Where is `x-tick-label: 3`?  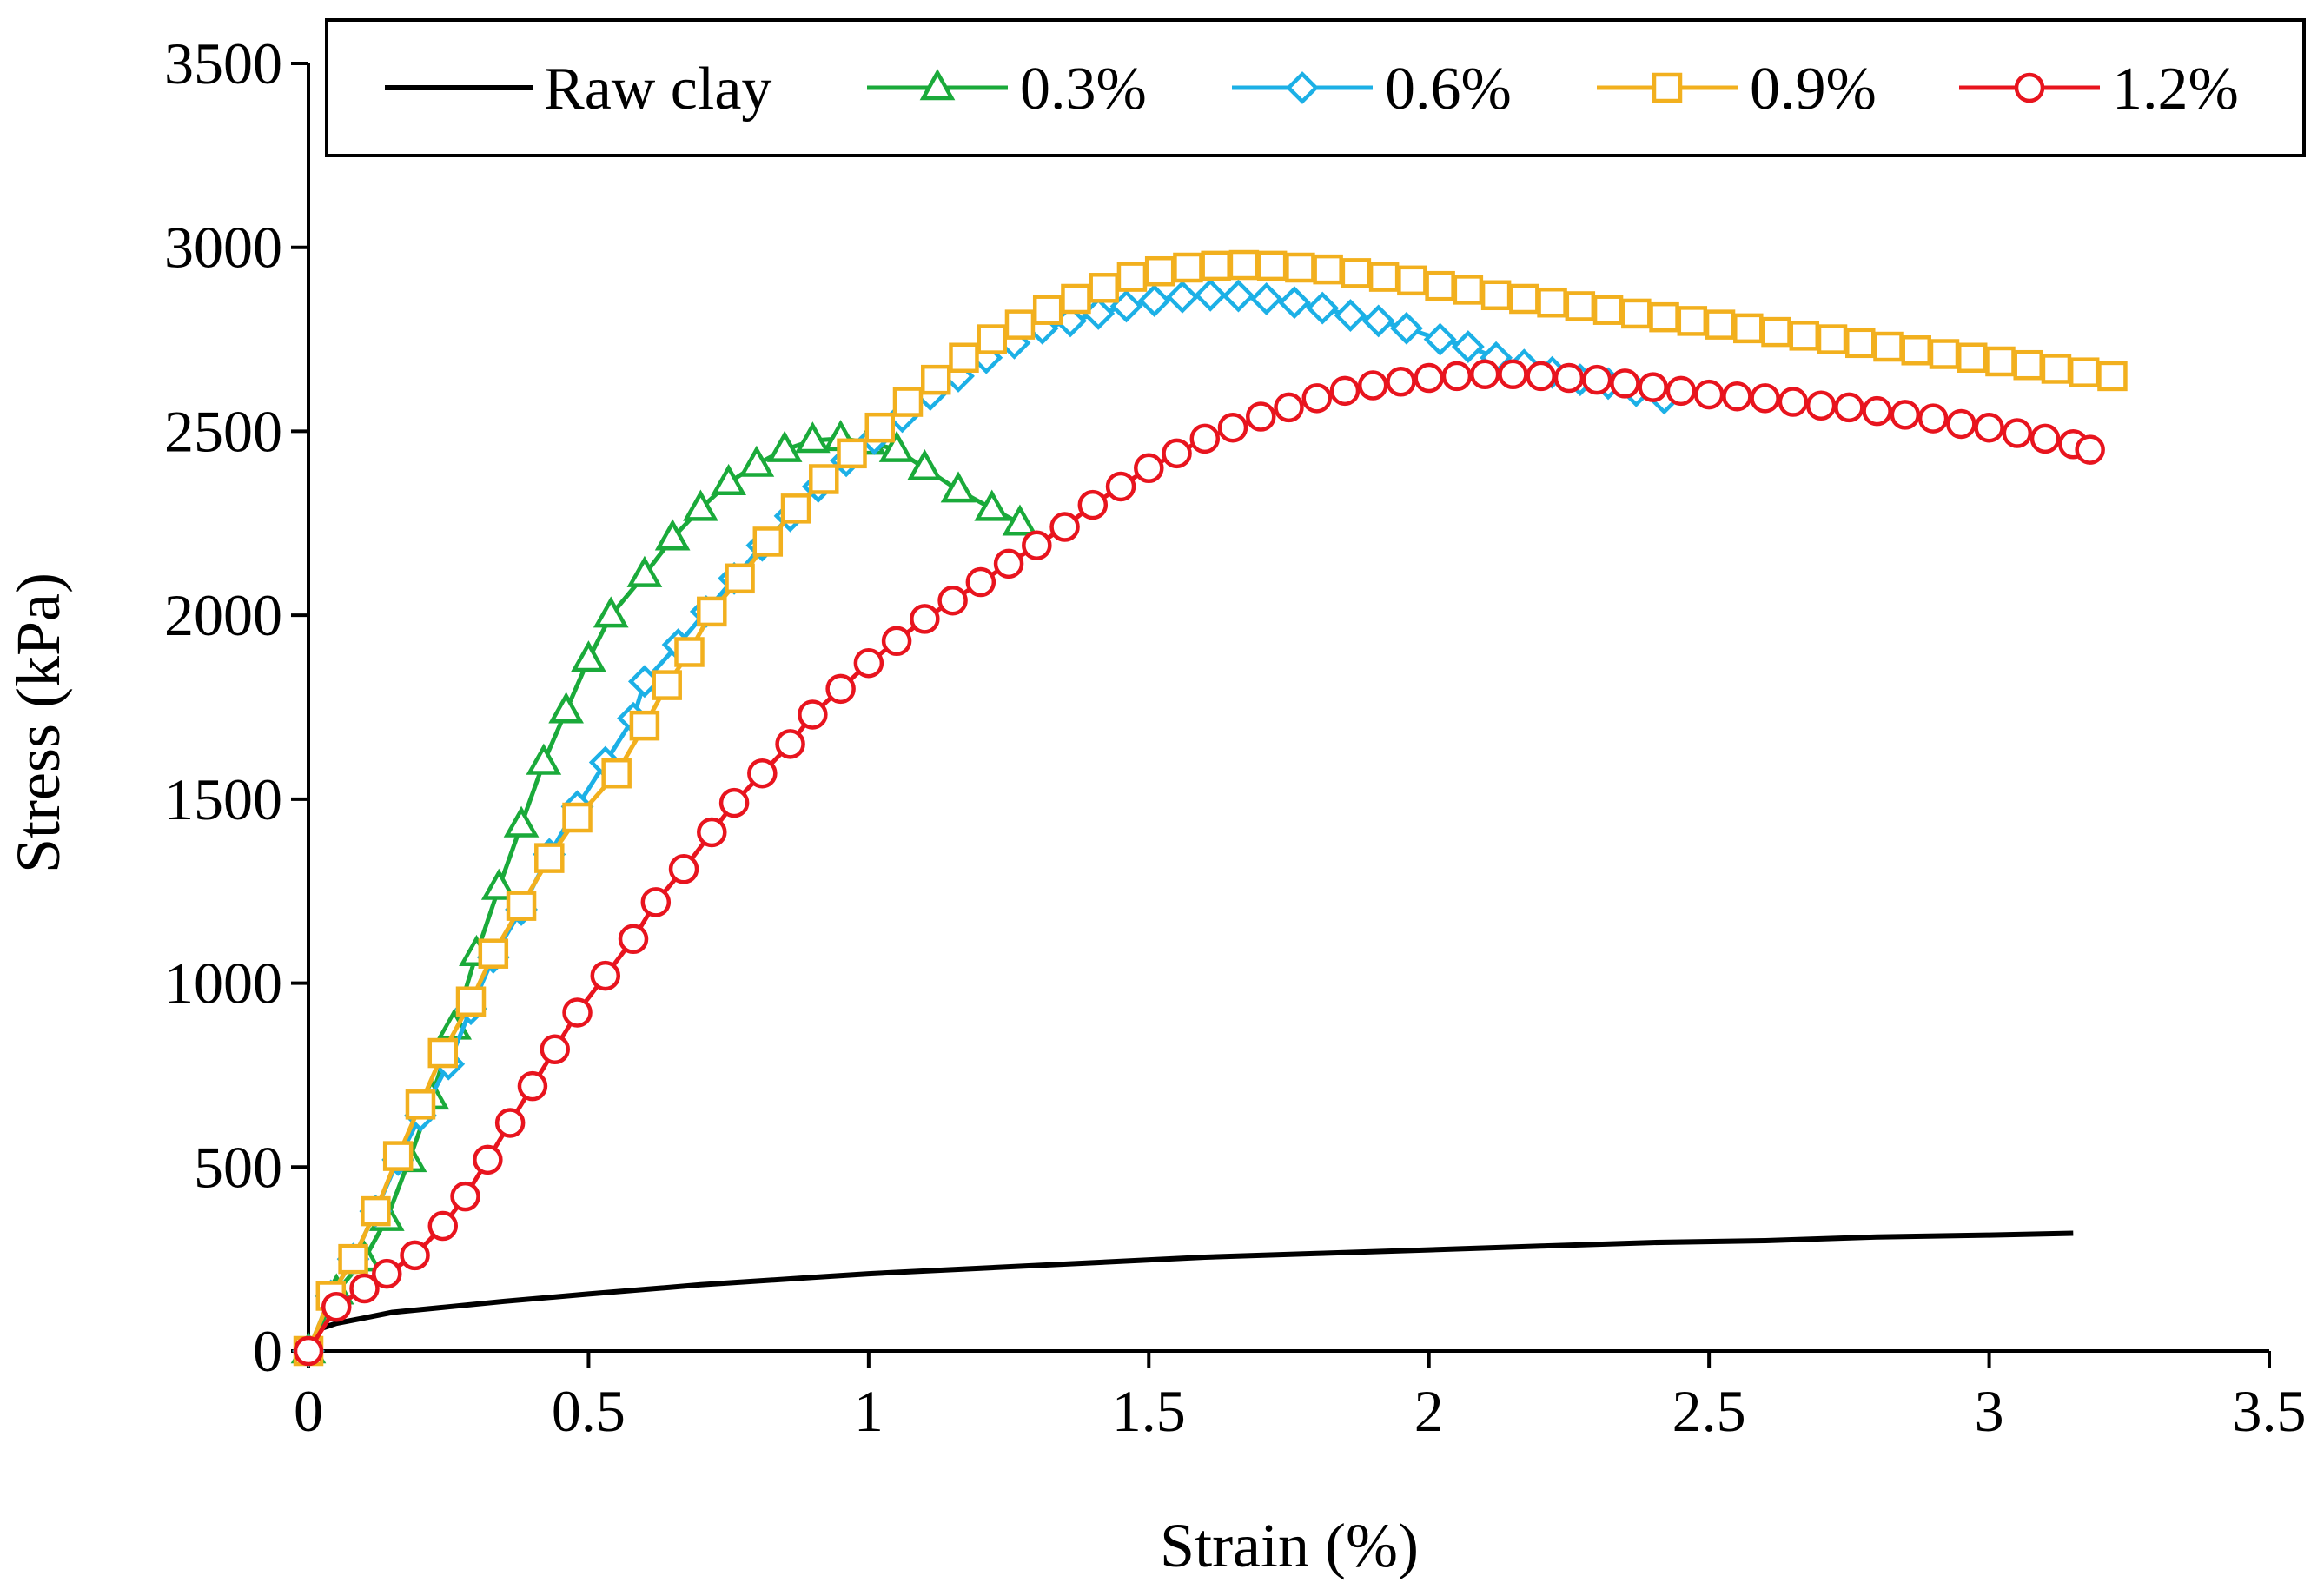 x-tick-label: 3 is located at coordinates (1990, 1411).